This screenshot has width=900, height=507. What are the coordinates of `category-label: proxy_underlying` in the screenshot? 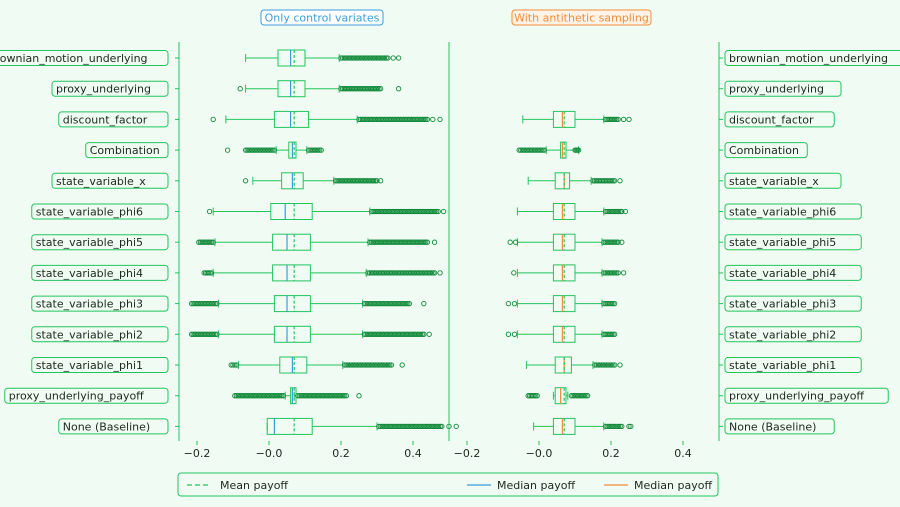 It's located at (776, 89).